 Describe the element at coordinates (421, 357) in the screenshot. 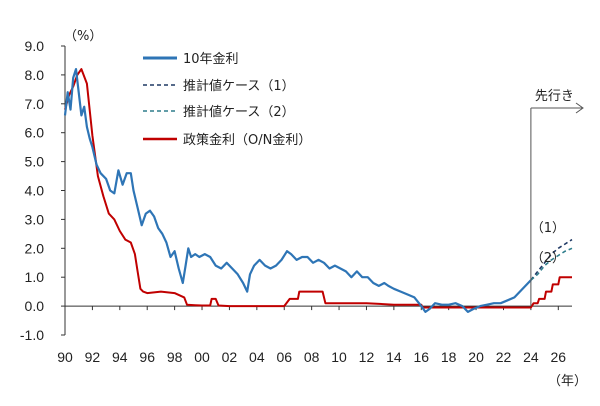

I see `x-tick-label: 16` at that location.